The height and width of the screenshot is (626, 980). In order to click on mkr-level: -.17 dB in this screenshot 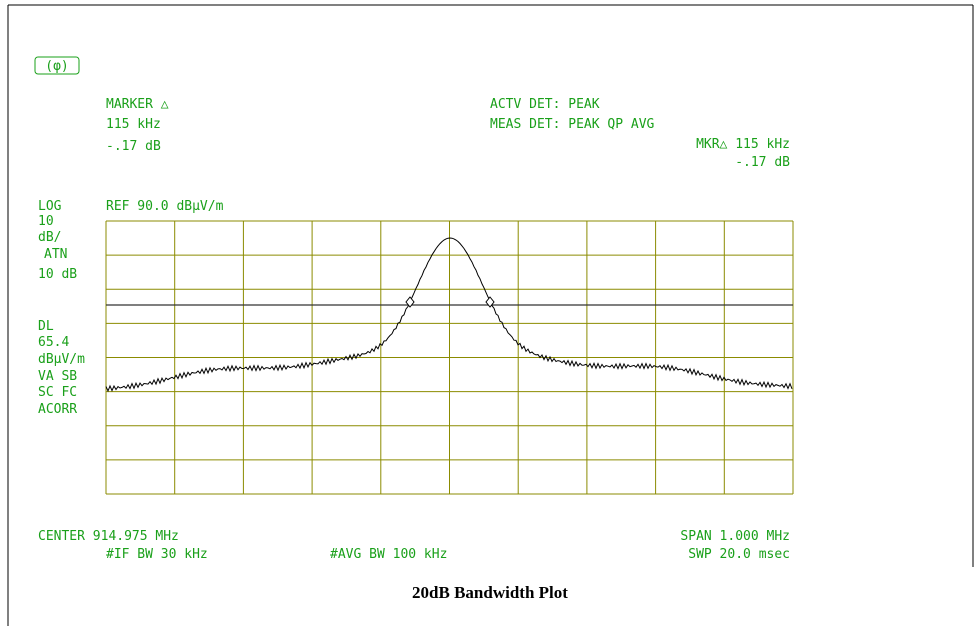, I will do `click(762, 162)`.